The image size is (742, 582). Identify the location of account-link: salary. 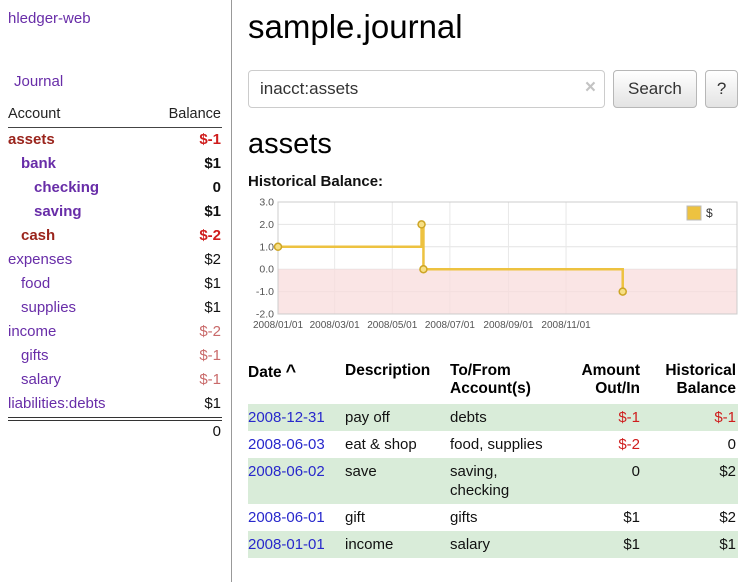
(41, 379).